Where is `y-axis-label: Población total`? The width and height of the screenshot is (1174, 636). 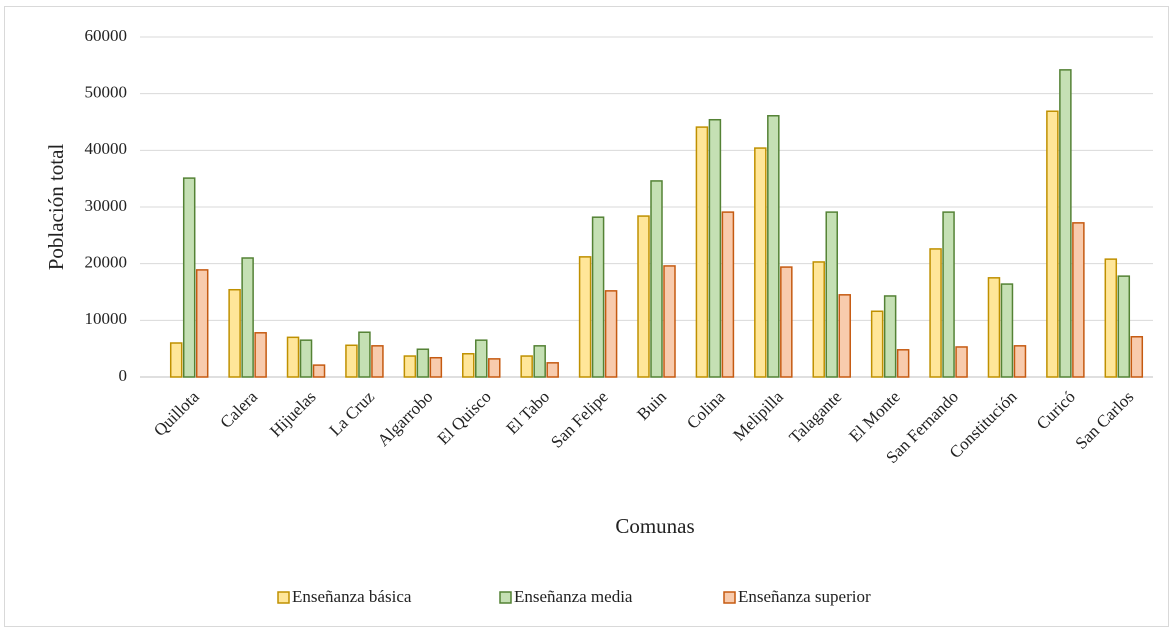 y-axis-label: Población total is located at coordinates (56, 207).